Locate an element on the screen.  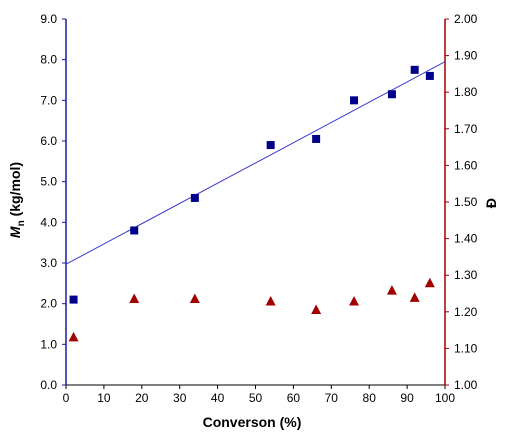
y-right-tick-label: 2.00 is located at coordinates (466, 19).